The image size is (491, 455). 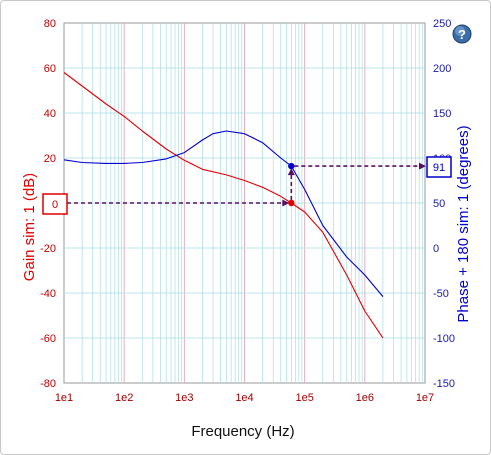 What do you see at coordinates (422, 166) in the screenshot?
I see `phase-cursor-arrow` at bounding box center [422, 166].